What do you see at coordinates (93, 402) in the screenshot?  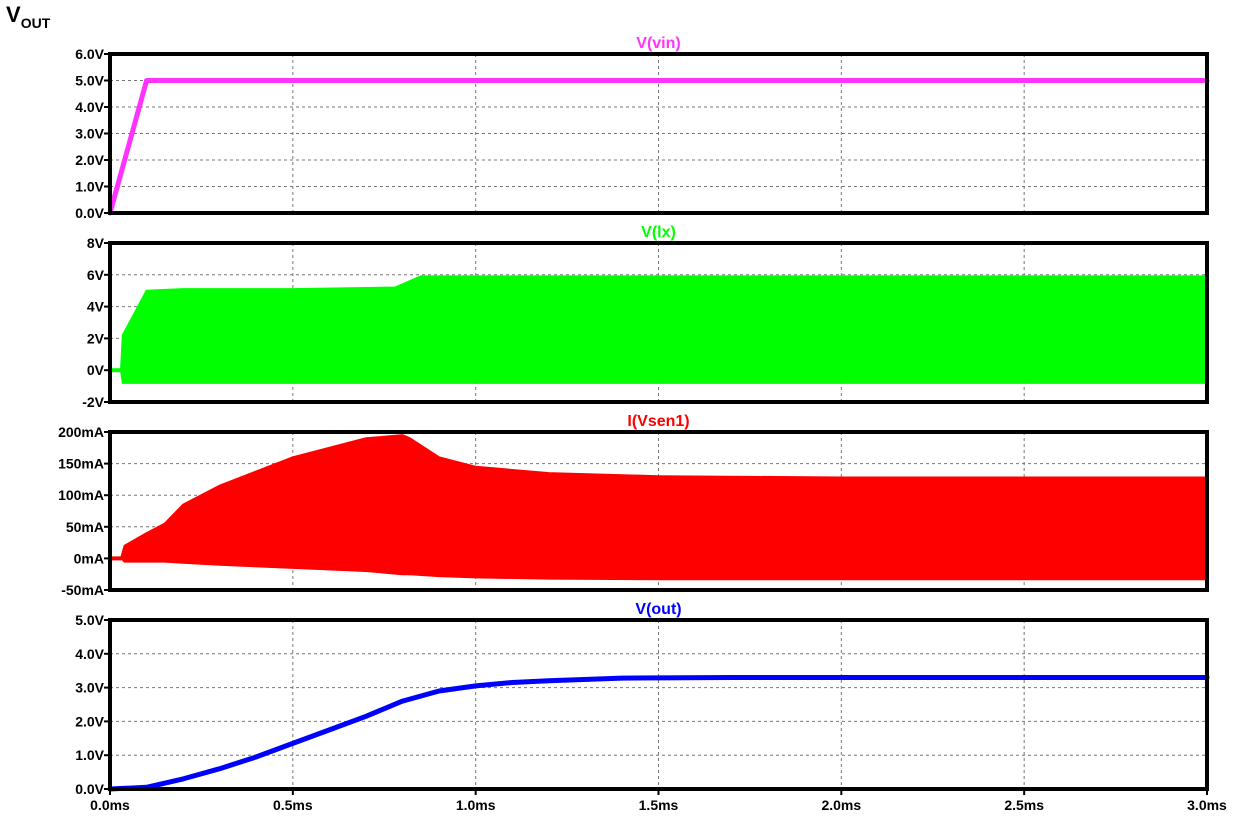 I see `y-tick-label: -2V` at bounding box center [93, 402].